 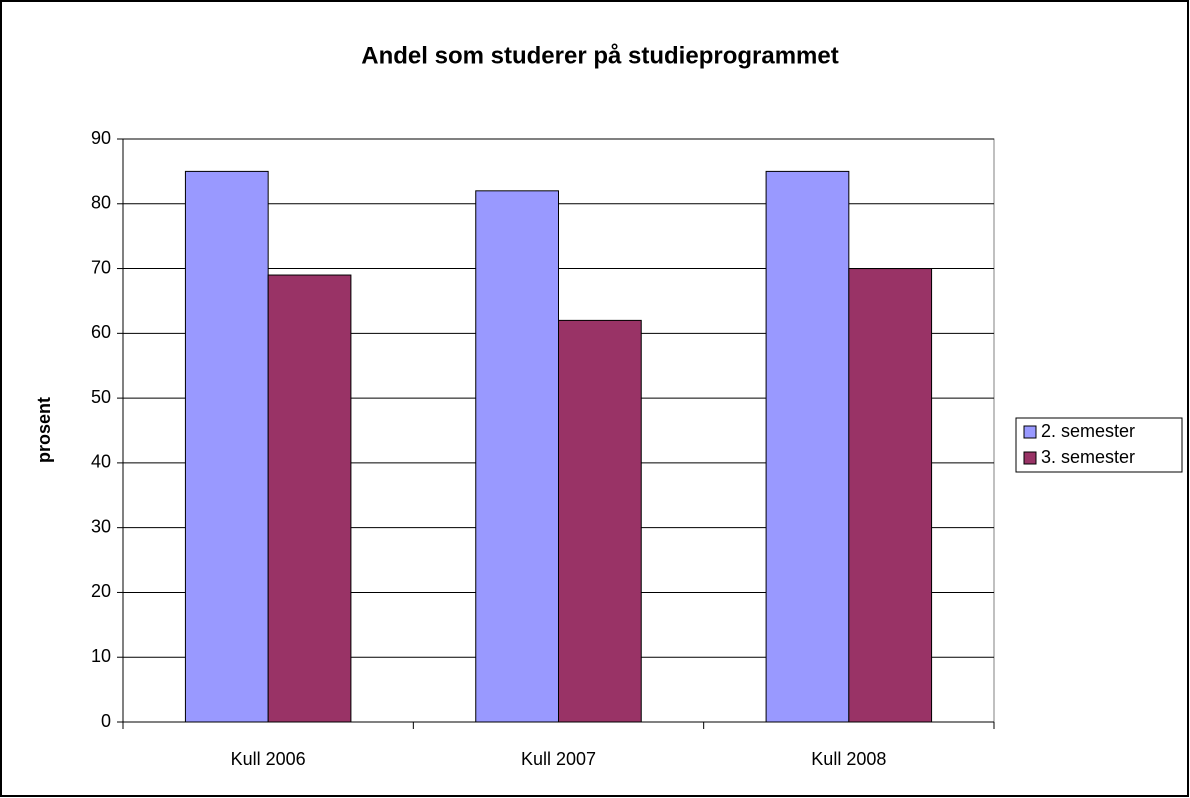 What do you see at coordinates (558, 759) in the screenshot?
I see `x-tick-label: Kull 2007` at bounding box center [558, 759].